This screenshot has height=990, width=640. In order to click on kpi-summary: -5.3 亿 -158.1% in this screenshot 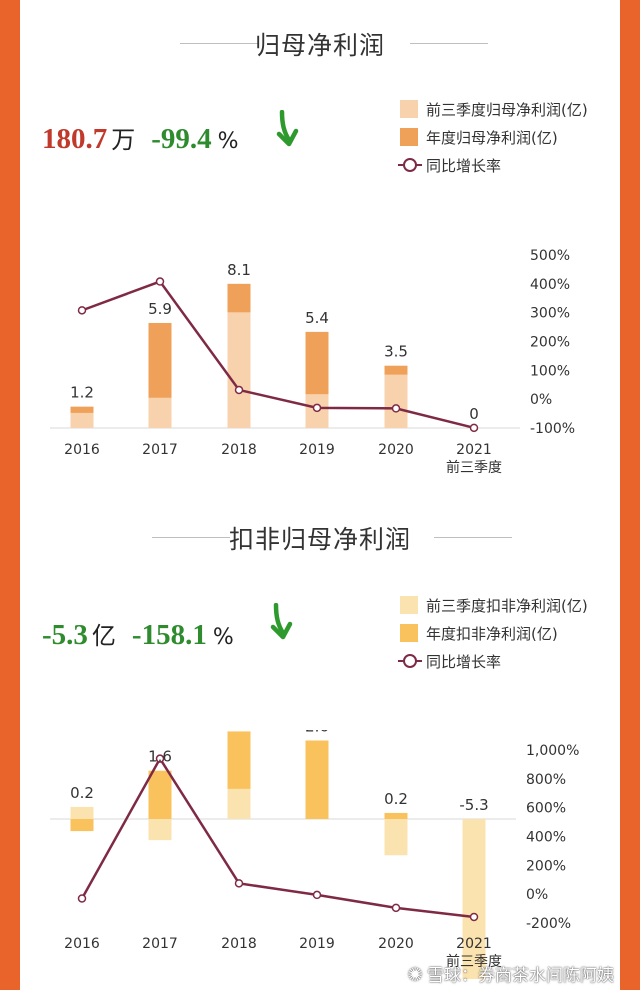, I will do `click(138, 634)`.